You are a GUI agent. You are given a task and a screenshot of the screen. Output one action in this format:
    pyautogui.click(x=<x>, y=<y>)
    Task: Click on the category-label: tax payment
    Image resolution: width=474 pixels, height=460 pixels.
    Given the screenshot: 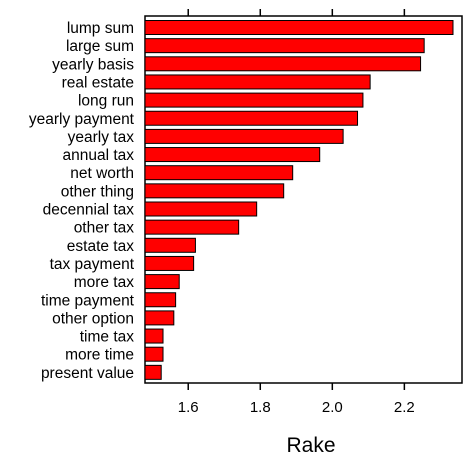 What is the action you would take?
    pyautogui.click(x=92, y=264)
    